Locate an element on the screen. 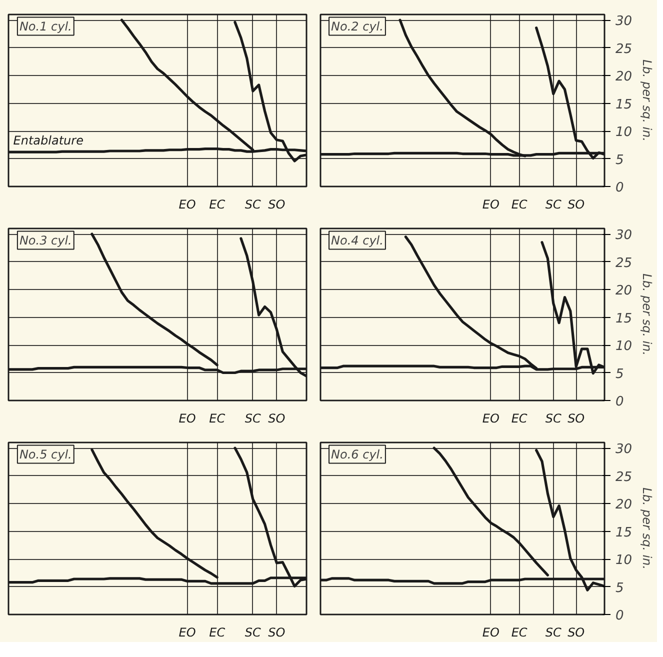  chart-title: No.2 cyl. is located at coordinates (357, 26).